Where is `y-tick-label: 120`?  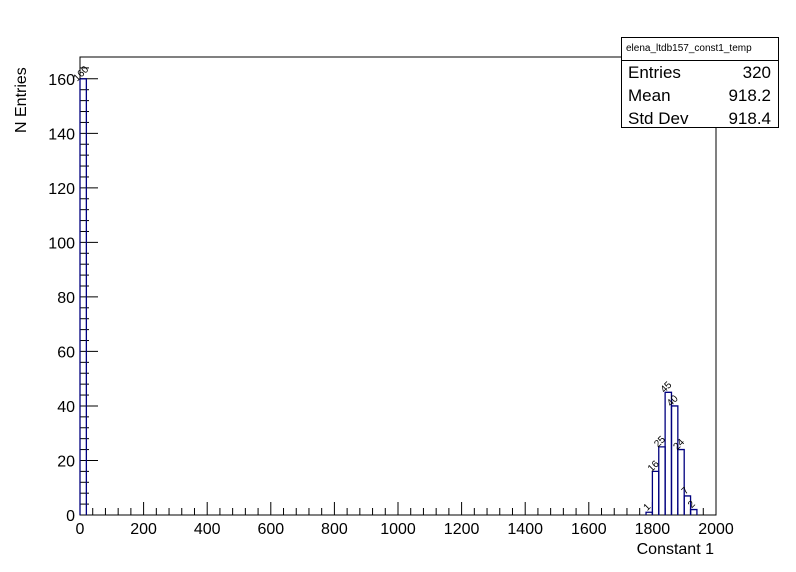
y-tick-label: 120 is located at coordinates (61, 189).